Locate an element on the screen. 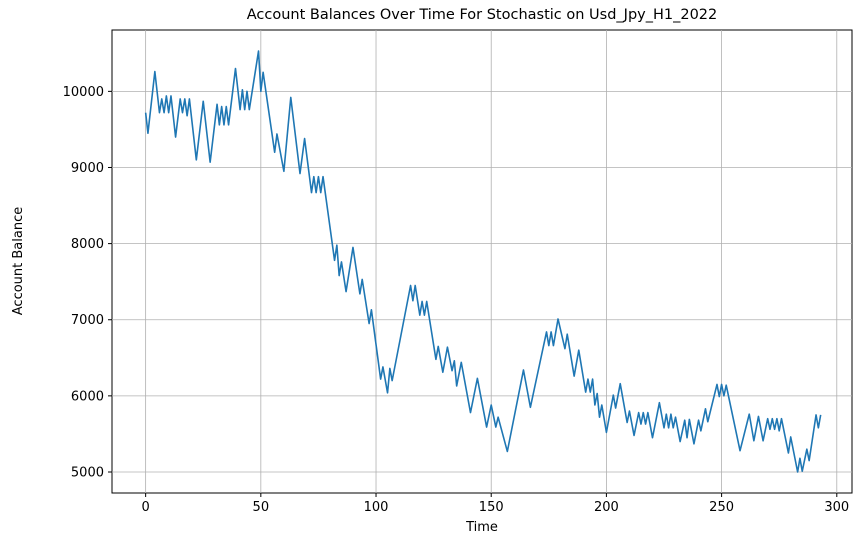  x-tick-label: 200 is located at coordinates (606, 507).